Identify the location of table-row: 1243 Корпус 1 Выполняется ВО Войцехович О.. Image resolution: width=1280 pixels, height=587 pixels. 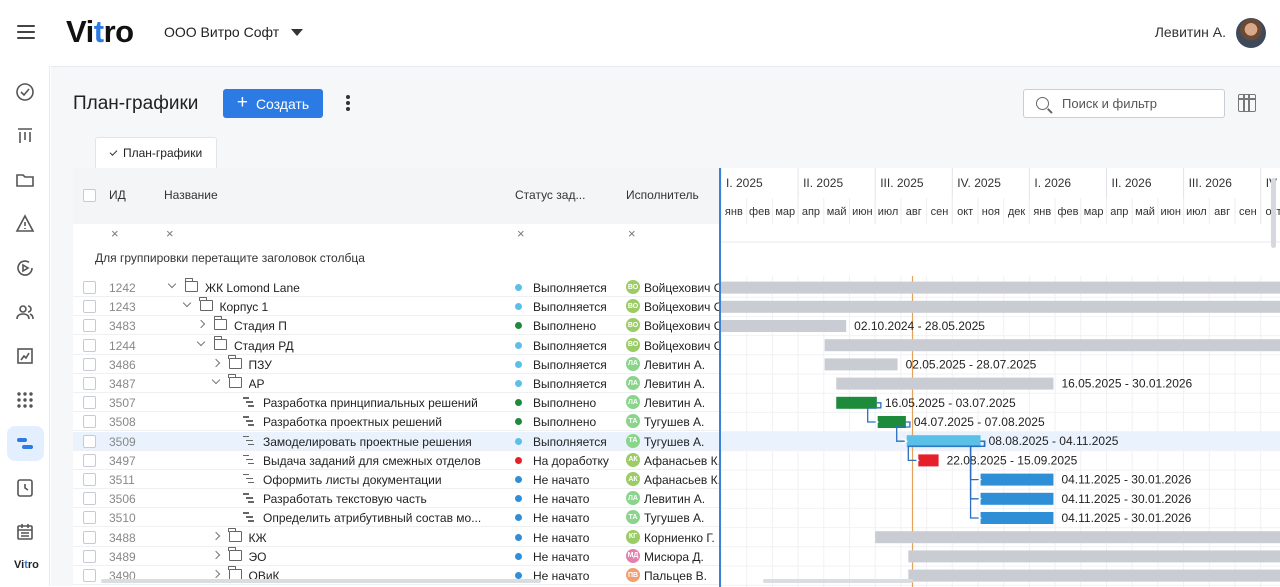
(396, 307).